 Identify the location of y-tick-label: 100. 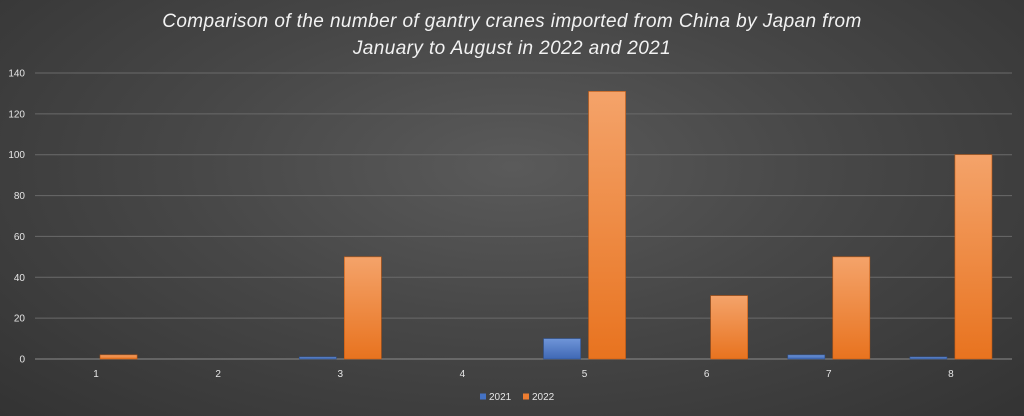
(16, 155).